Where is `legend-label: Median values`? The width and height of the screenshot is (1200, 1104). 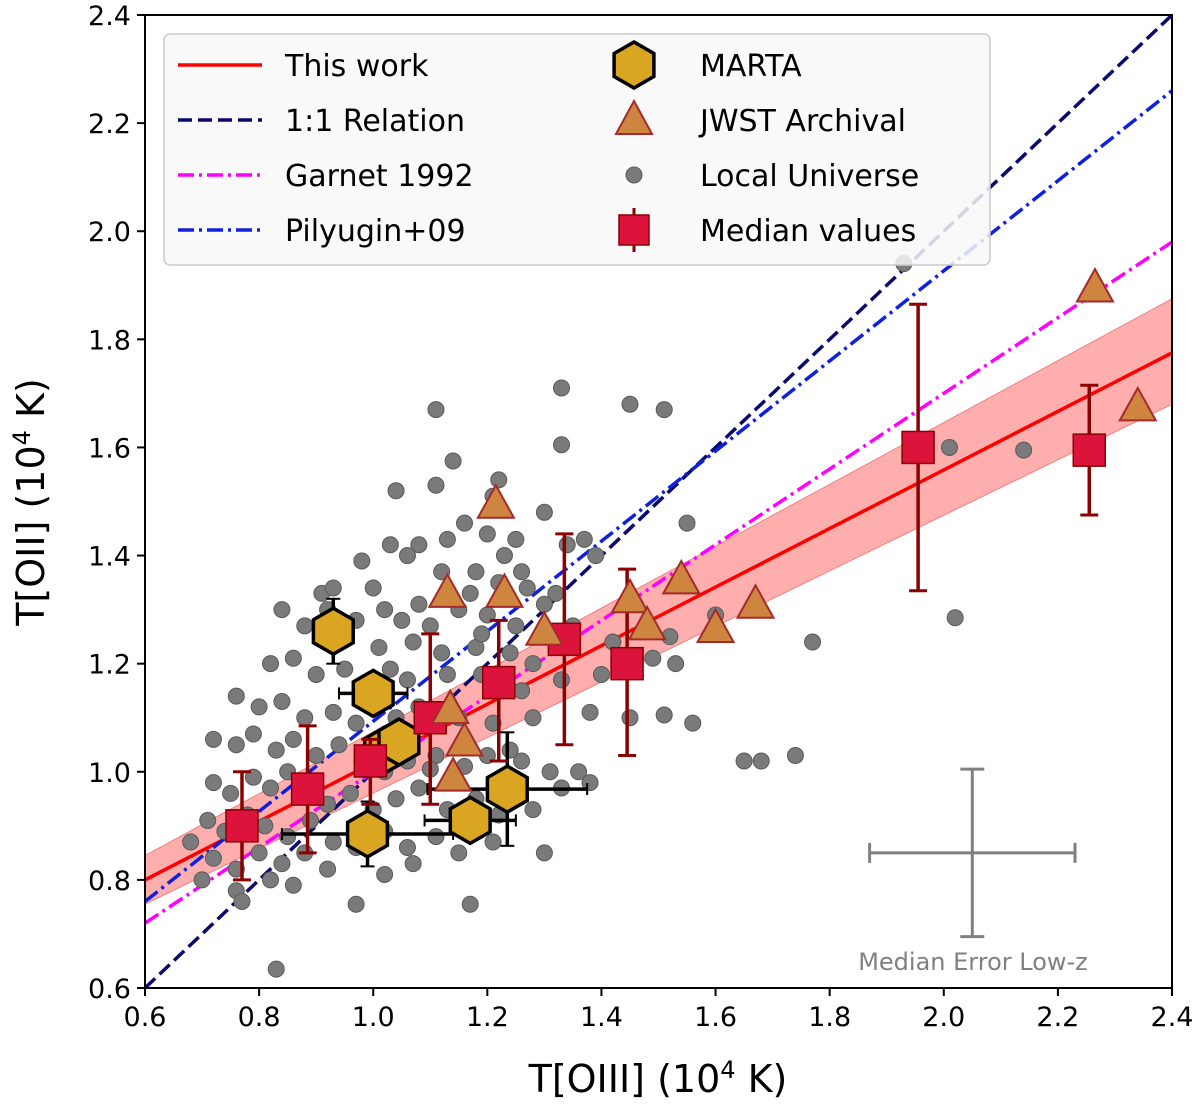 legend-label: Median values is located at coordinates (808, 231).